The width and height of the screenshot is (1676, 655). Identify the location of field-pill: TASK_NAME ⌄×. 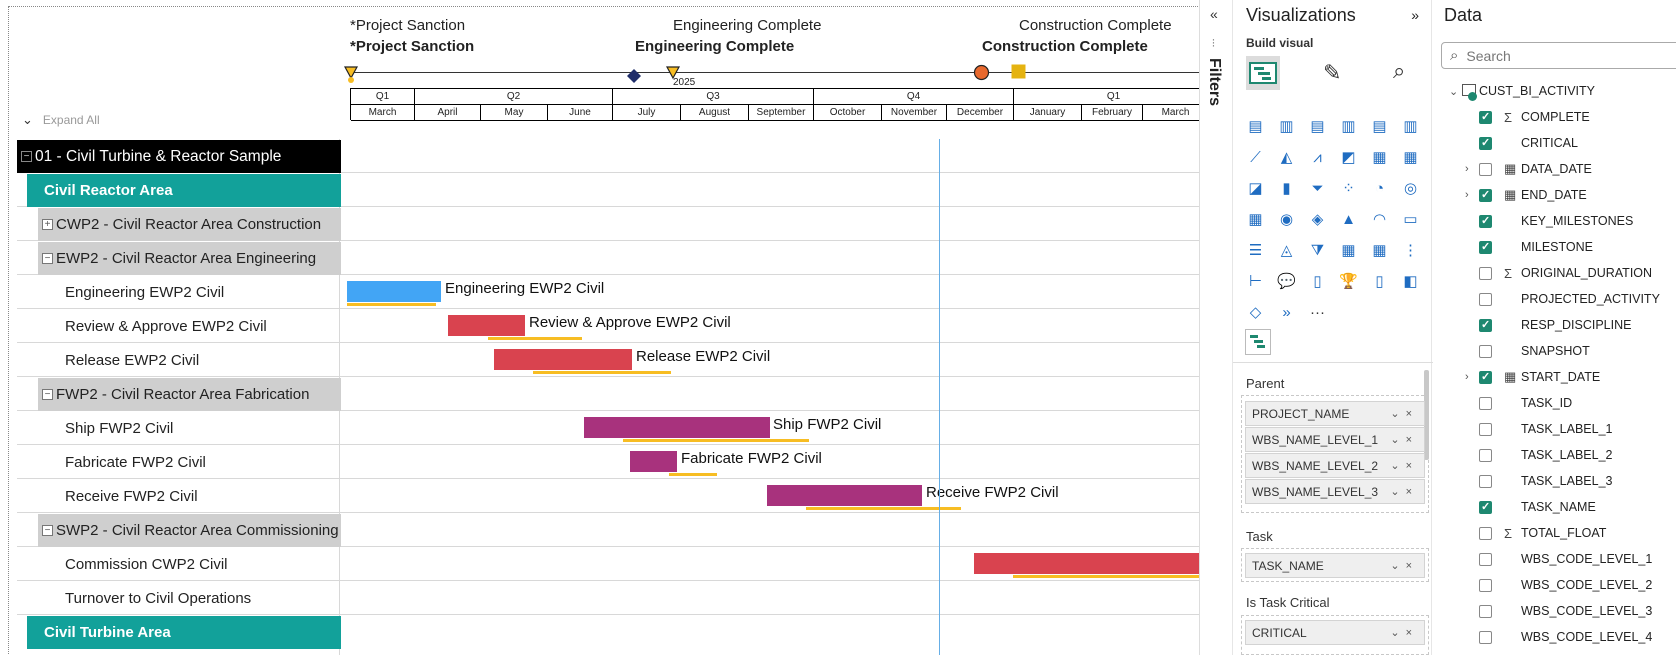
(1335, 565).